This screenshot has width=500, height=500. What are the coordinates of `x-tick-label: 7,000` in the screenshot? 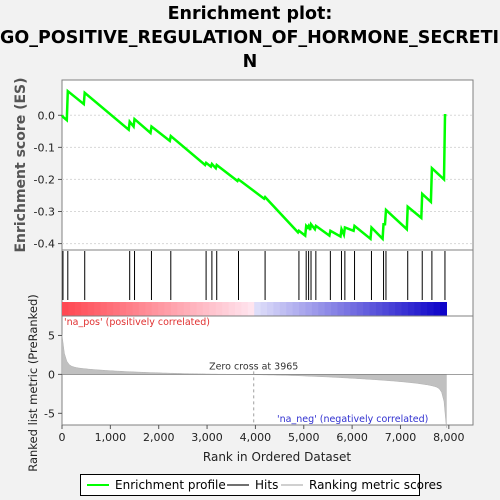 It's located at (401, 437).